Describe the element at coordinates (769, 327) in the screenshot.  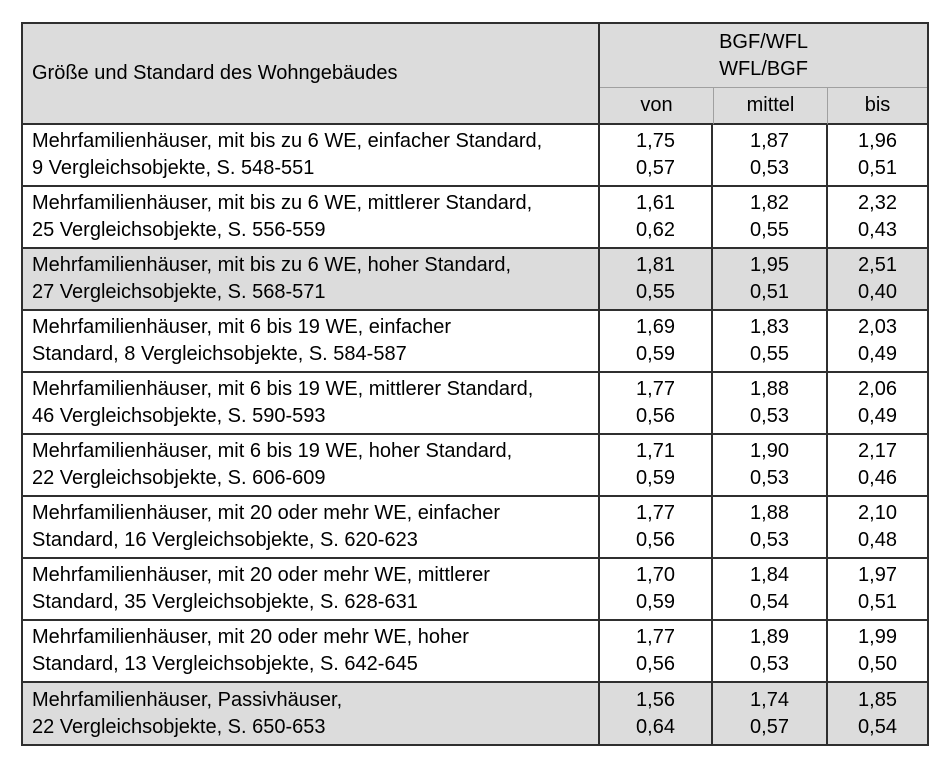
I see `mittel-bgf-wfl-value: 1,83` at that location.